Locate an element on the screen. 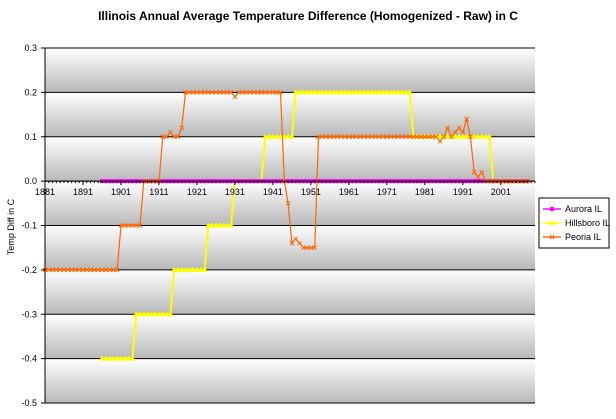 The height and width of the screenshot is (419, 616). y-tick-label: 0.0 is located at coordinates (30, 181).